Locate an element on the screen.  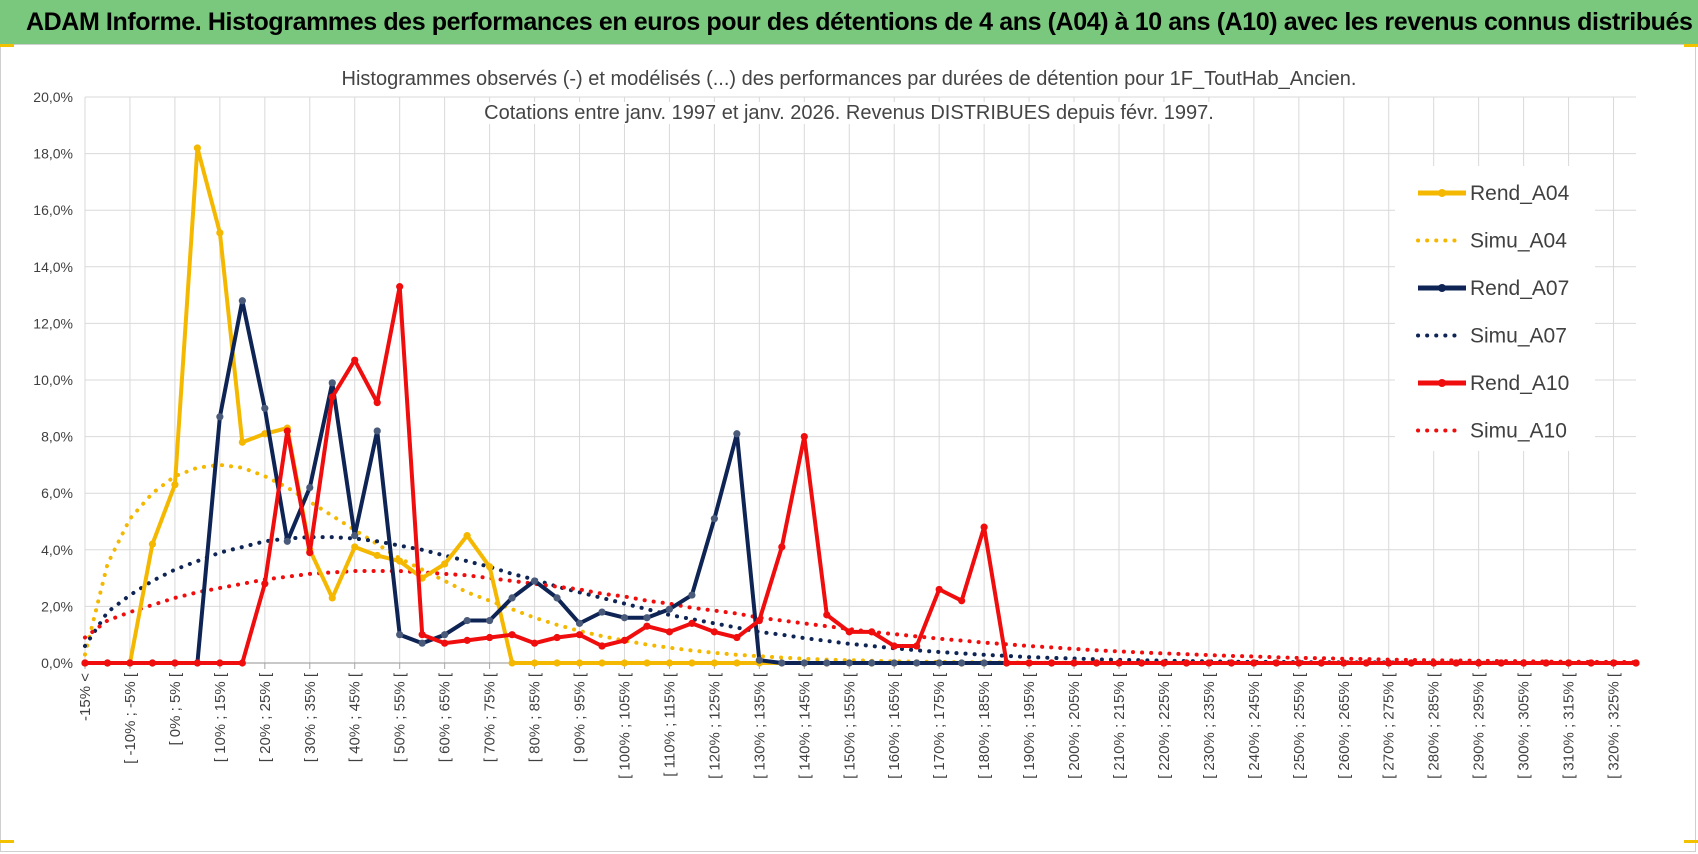
x-tick-label: [ 20% ; 25% [ is located at coordinates (265, 717).